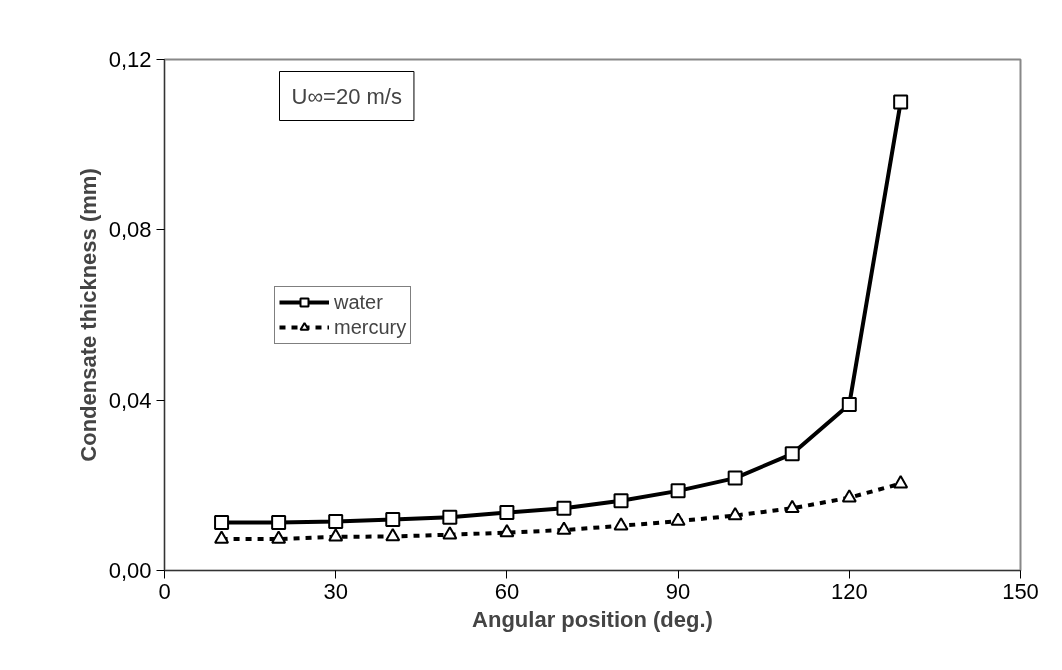  Describe the element at coordinates (678, 591) in the screenshot. I see `x-tick-label: 90` at that location.